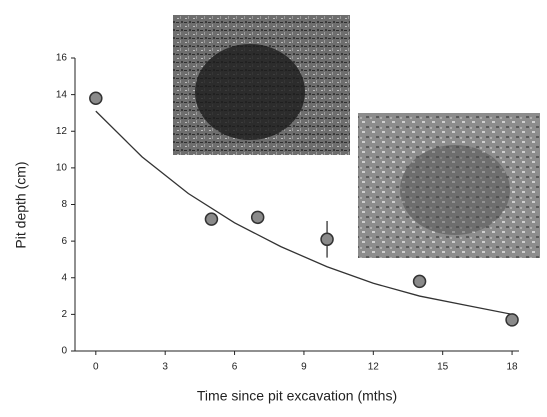 The height and width of the screenshot is (417, 547). What do you see at coordinates (96, 367) in the screenshot?
I see `x-tick-label: 0` at bounding box center [96, 367].